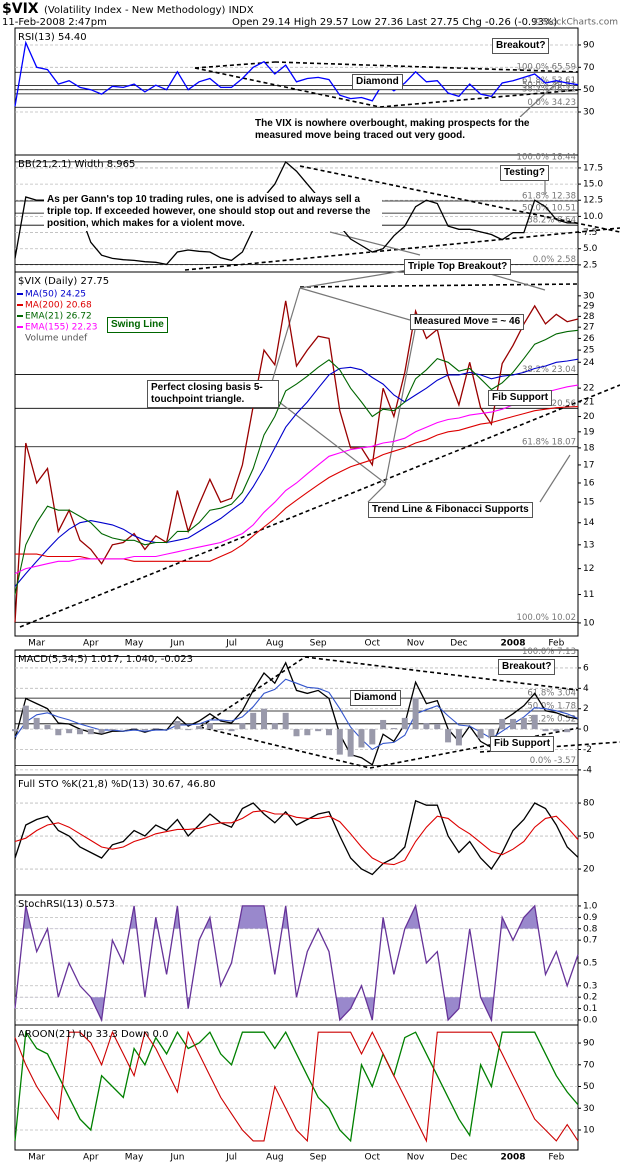 The width and height of the screenshot is (620, 1165). What do you see at coordinates (590, 1020) in the screenshot?
I see `y-tick-label: 0.0` at bounding box center [590, 1020].